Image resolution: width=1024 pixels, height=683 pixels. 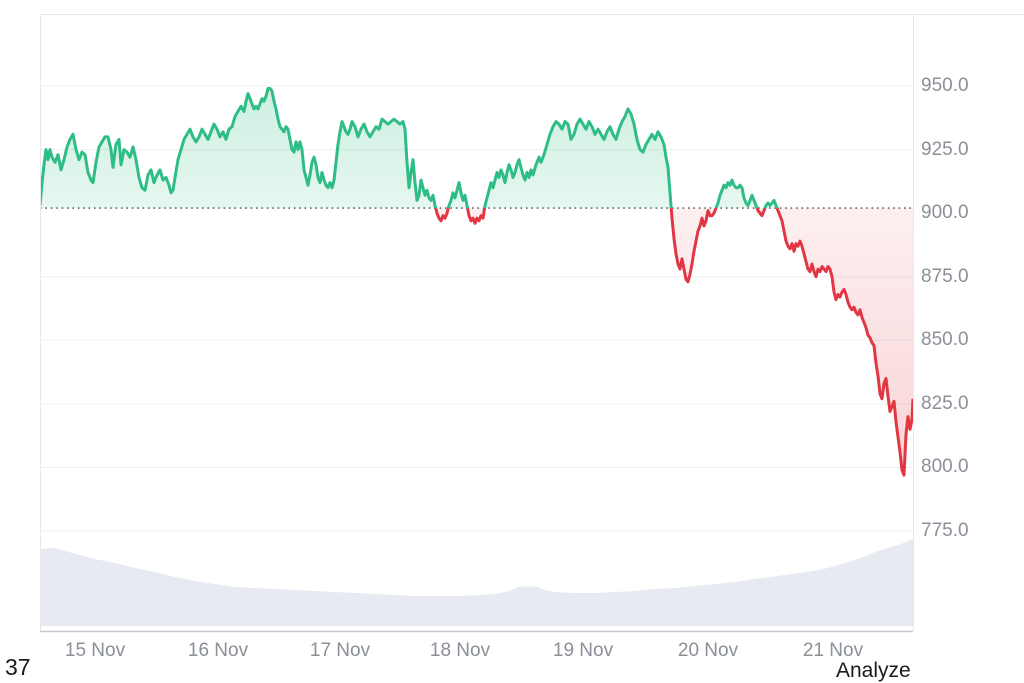 What do you see at coordinates (833, 650) in the screenshot?
I see `x-axis-label-21-nov: 21 Nov` at bounding box center [833, 650].